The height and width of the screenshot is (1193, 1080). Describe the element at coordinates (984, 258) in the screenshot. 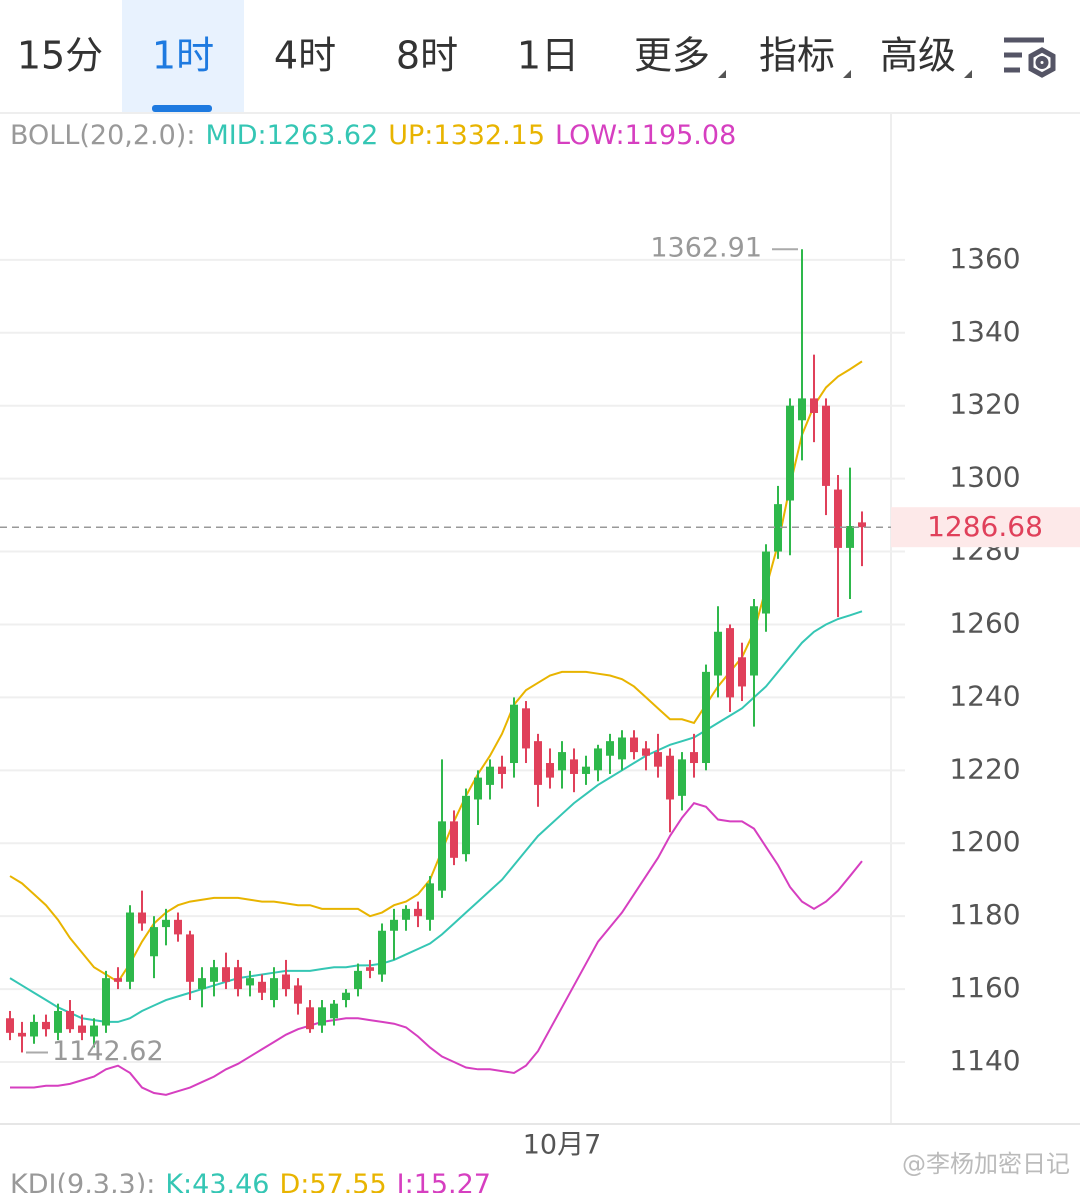

I see `y-tick-label: 1360` at that location.